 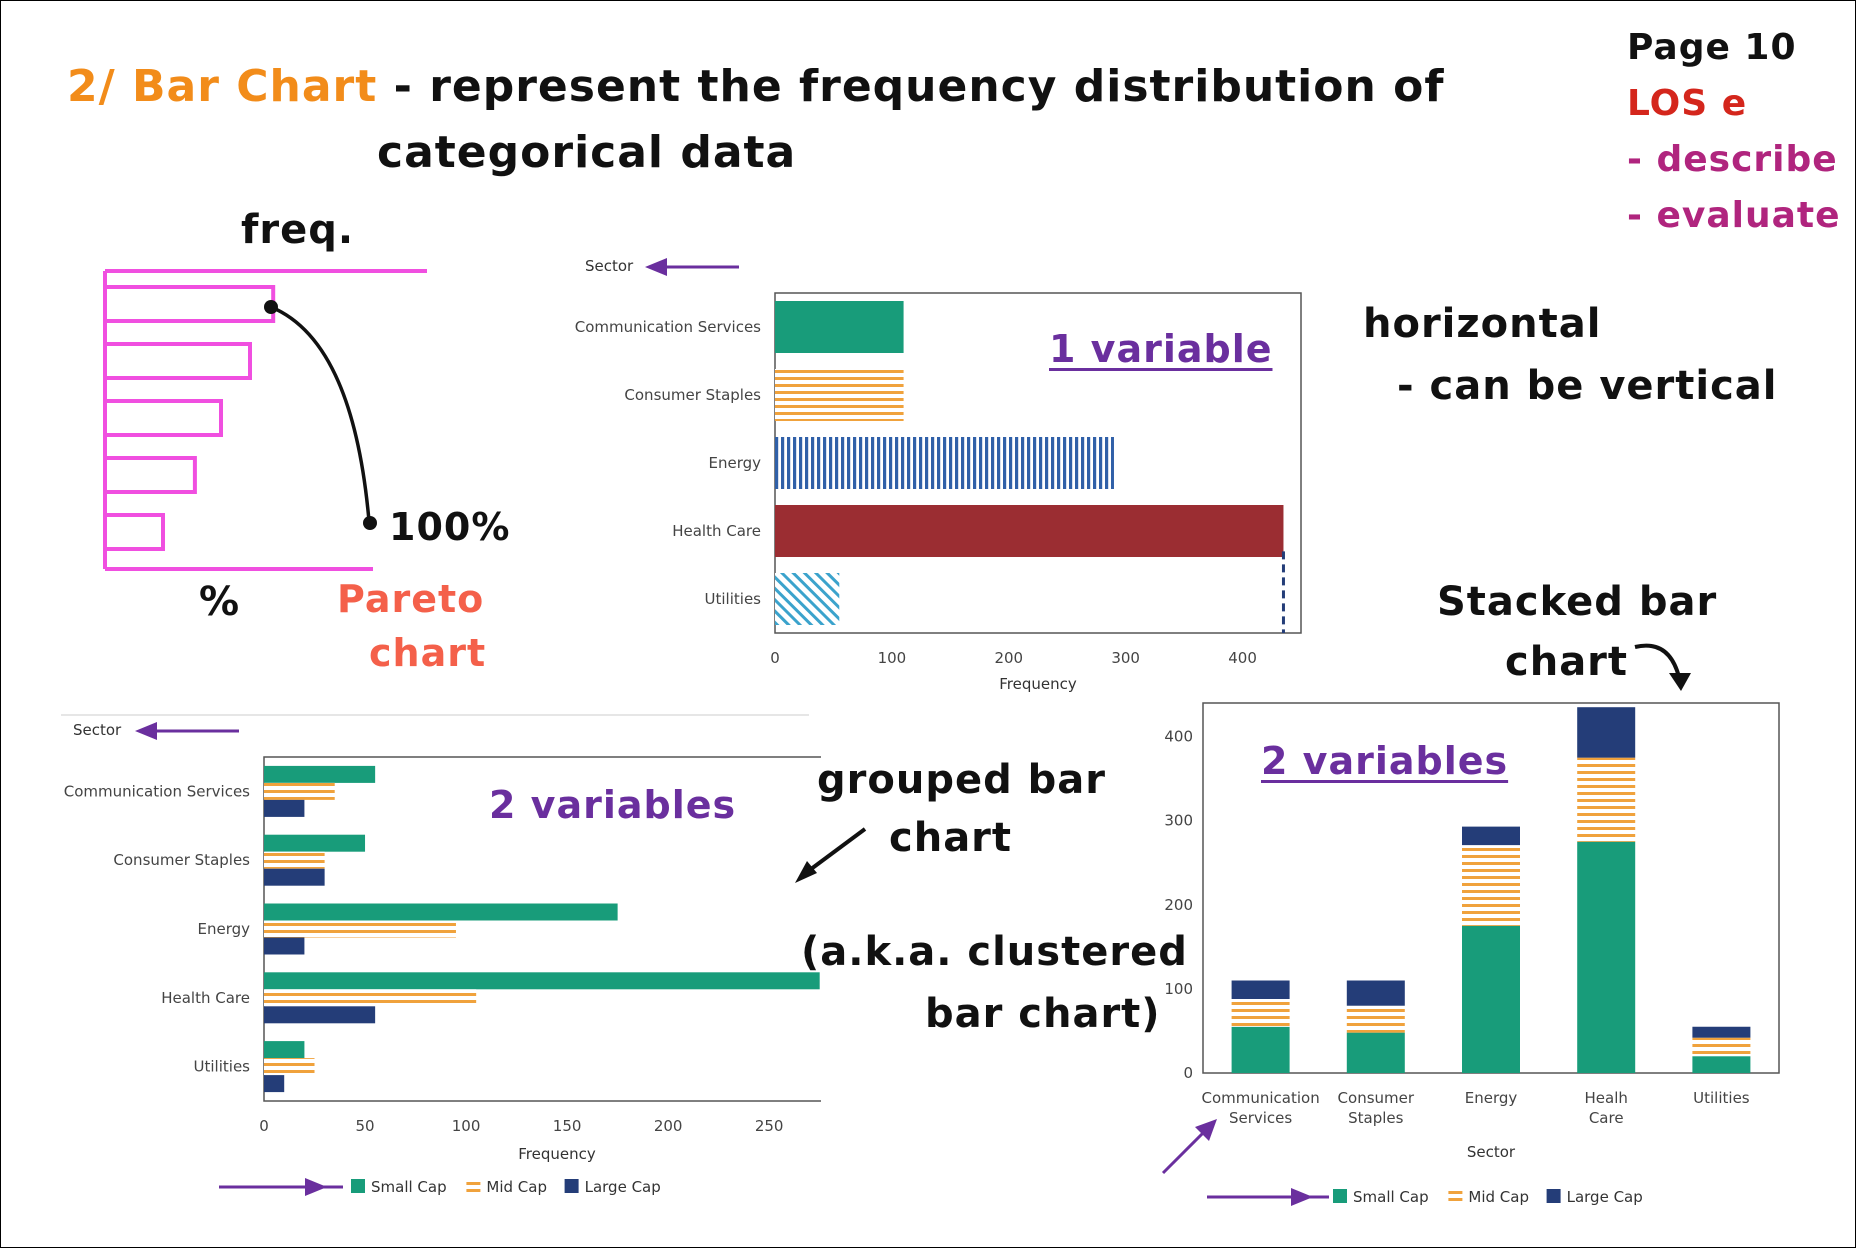 What do you see at coordinates (1125, 658) in the screenshot?
I see `x-tick-label: 300` at bounding box center [1125, 658].